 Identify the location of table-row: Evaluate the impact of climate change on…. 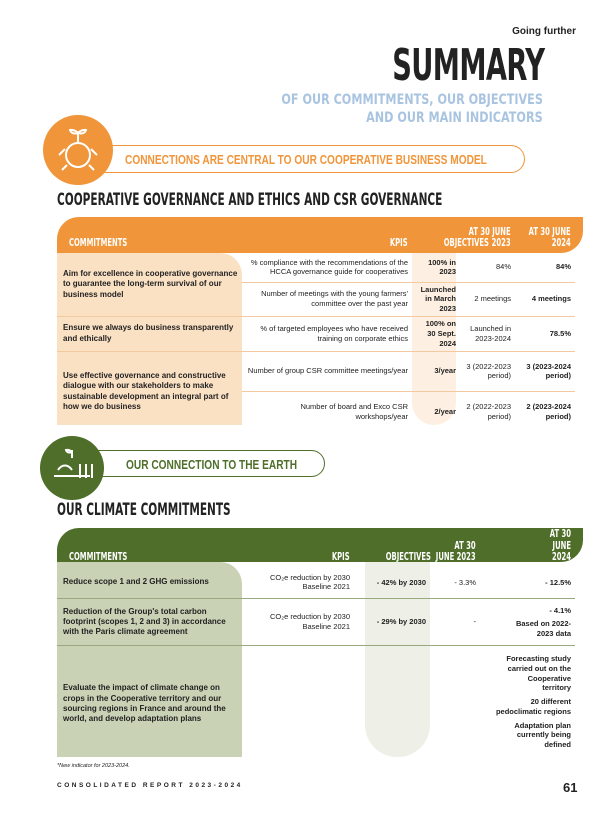
(316, 704).